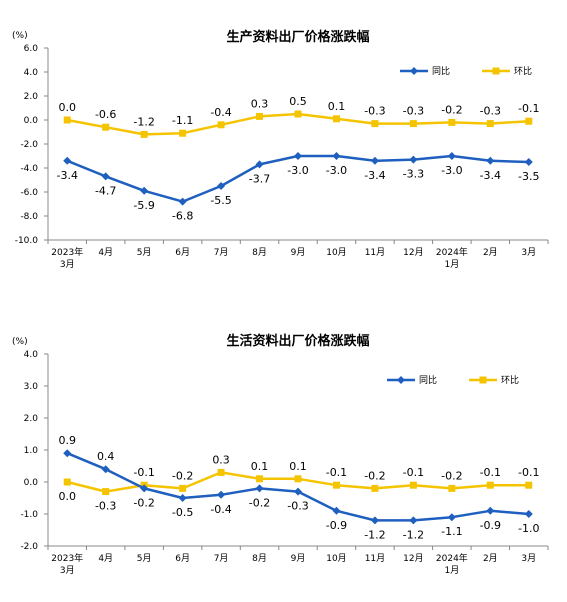  What do you see at coordinates (27, 241) in the screenshot?
I see `y-tick-label: -10.0` at bounding box center [27, 241].